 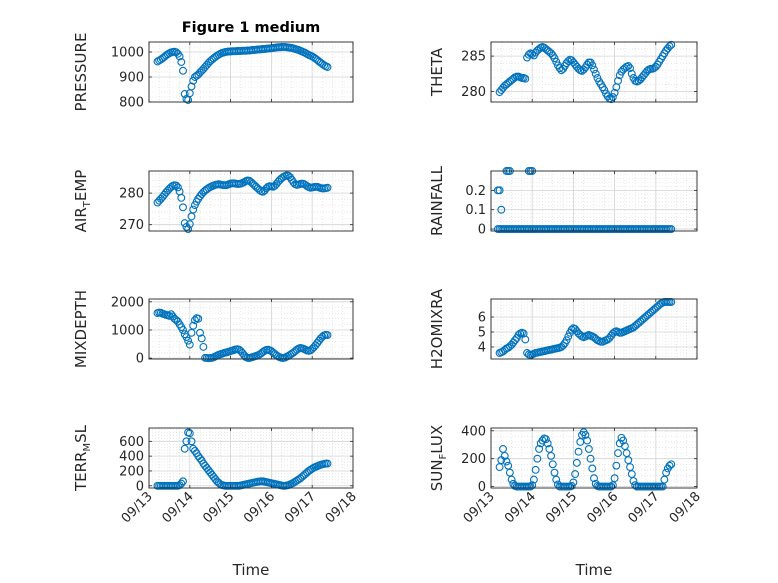 What do you see at coordinates (82, 201) in the screenshot?
I see `y-axis-label: AIRTEMP` at bounding box center [82, 201].